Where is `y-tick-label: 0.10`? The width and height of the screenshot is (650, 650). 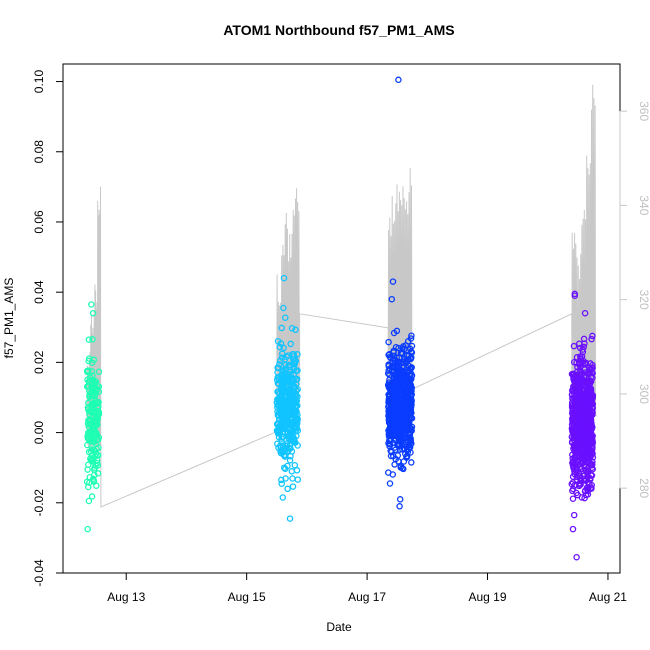
y-tick-label: 0.10 is located at coordinates (39, 82).